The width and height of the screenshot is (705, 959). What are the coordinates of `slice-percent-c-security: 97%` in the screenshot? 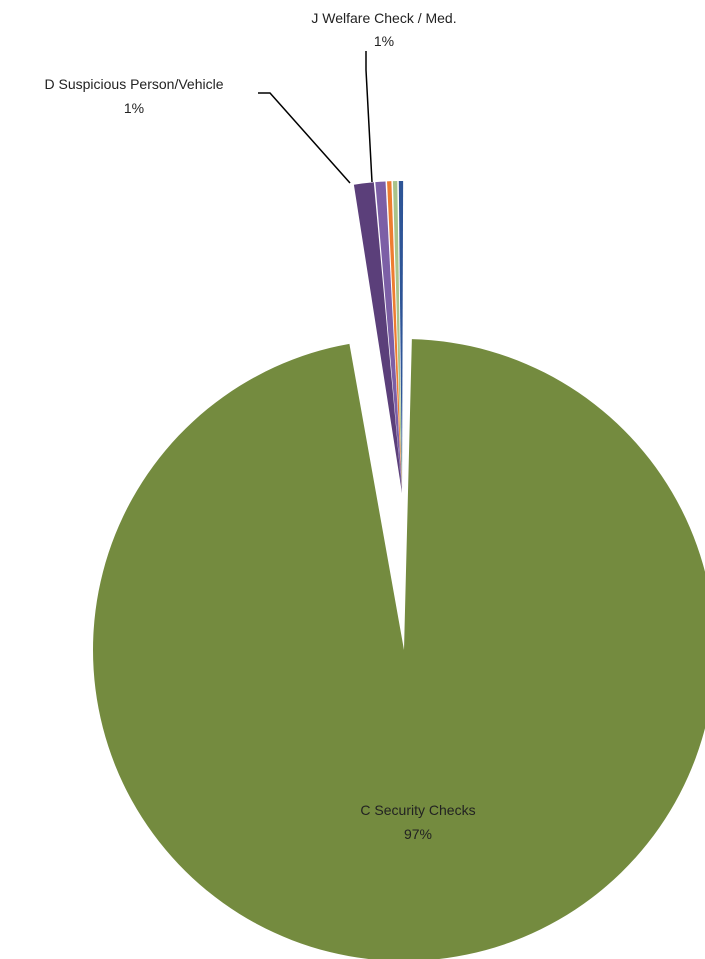 It's located at (418, 834).